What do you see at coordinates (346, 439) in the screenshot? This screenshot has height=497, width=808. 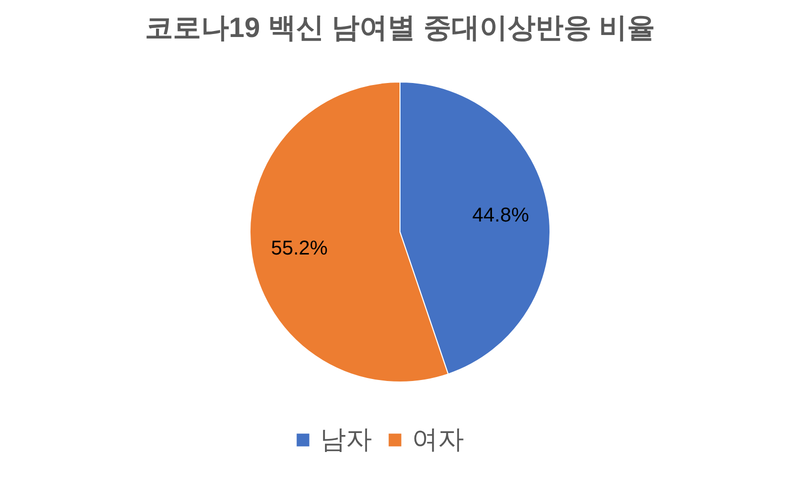 I see `legend-label: 남자` at bounding box center [346, 439].